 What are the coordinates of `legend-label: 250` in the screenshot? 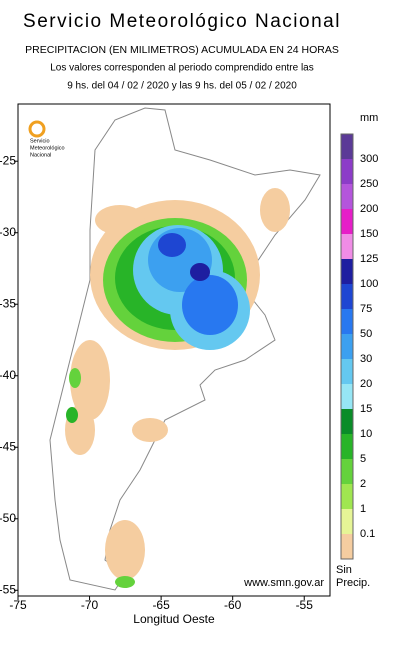 It's located at (369, 184).